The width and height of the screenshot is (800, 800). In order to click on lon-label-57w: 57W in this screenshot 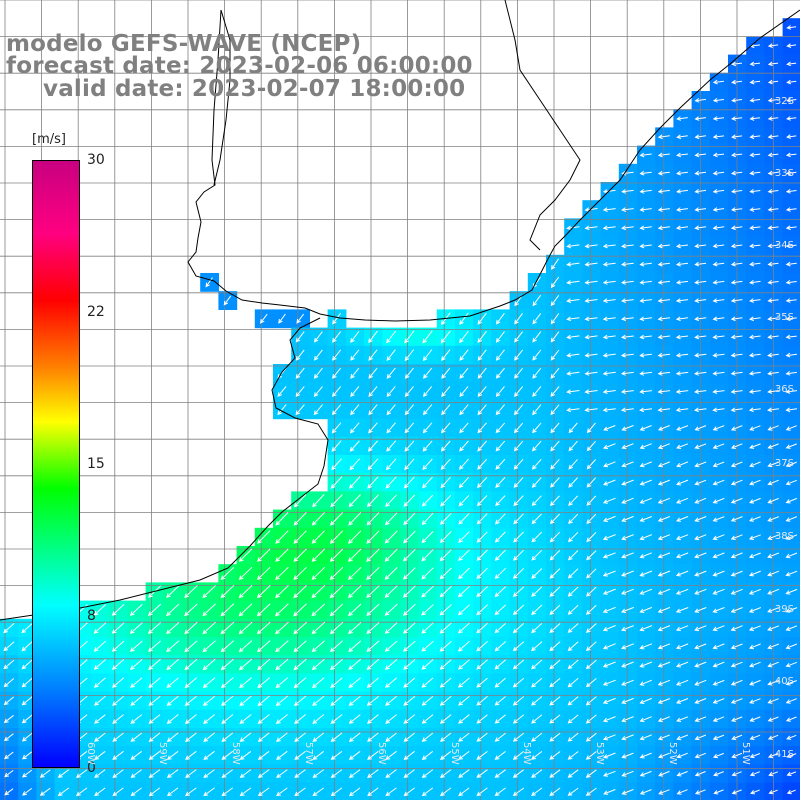, I will do `click(308, 753)`.